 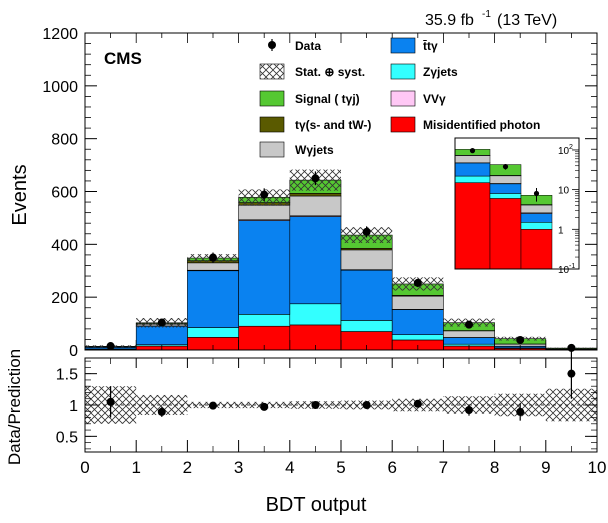 I want to click on legend-item-stat-syst: Stat. ⊕ syst., so click(x=312, y=71).